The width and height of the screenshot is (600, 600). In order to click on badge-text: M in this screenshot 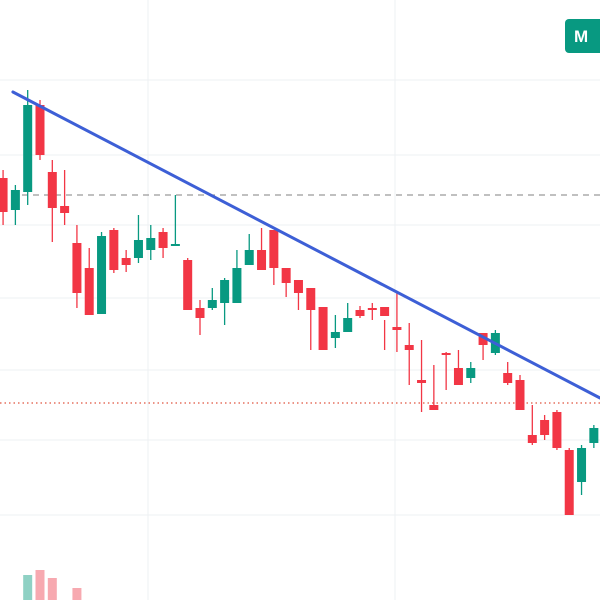, I will do `click(581, 36)`.